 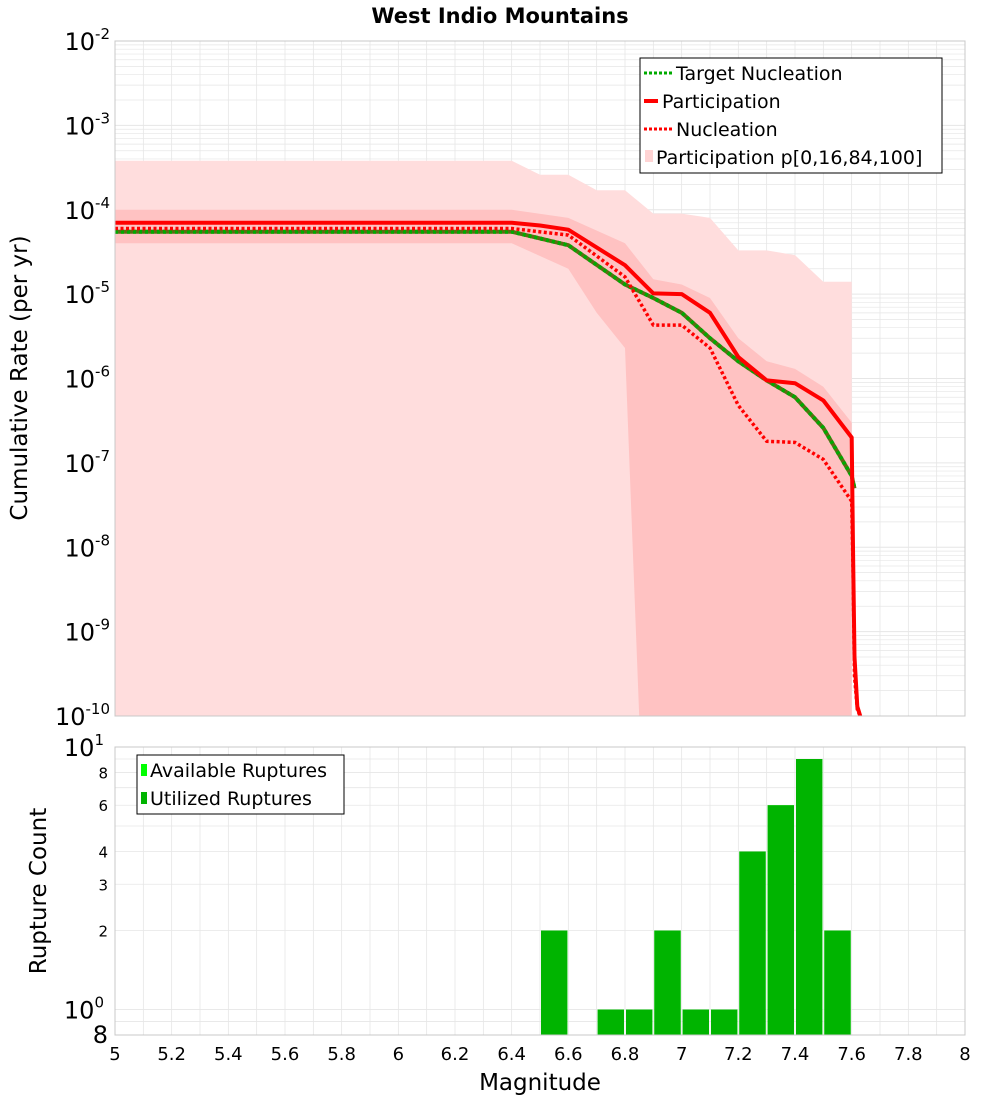 What do you see at coordinates (759, 74) in the screenshot?
I see `legend-label-target-nucleation: Target Nucleation` at bounding box center [759, 74].